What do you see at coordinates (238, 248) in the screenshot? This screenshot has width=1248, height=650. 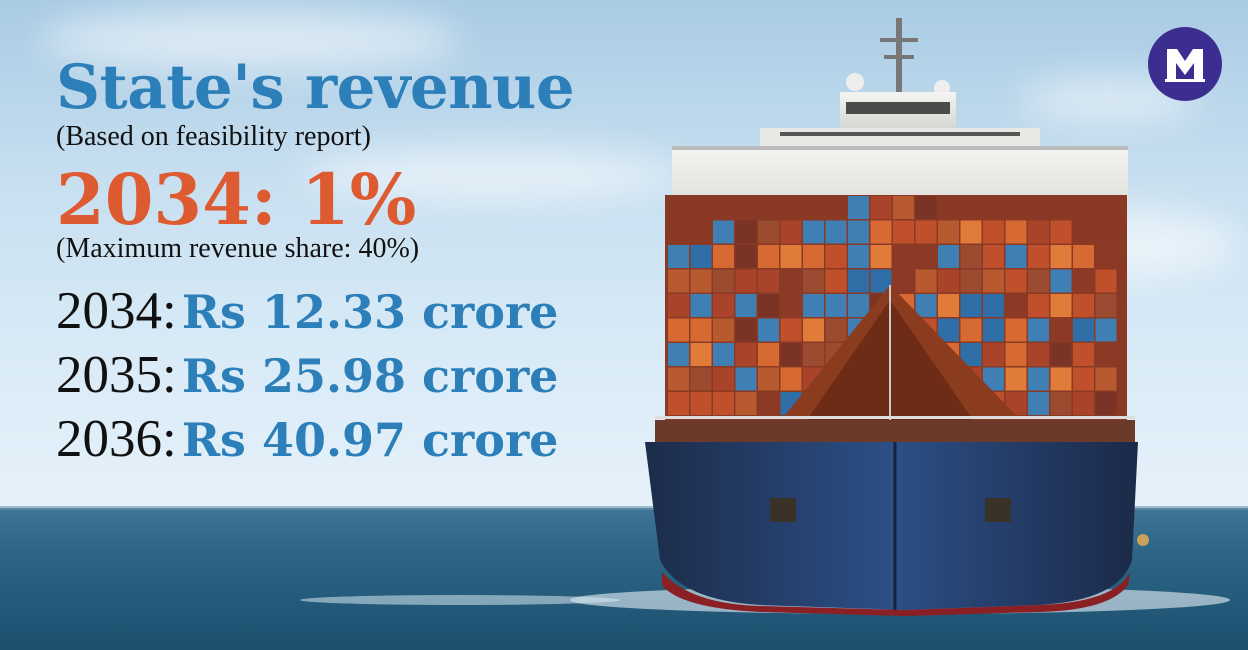 I see `revenue-share-note: (Maximum revenue share: 40%)` at bounding box center [238, 248].